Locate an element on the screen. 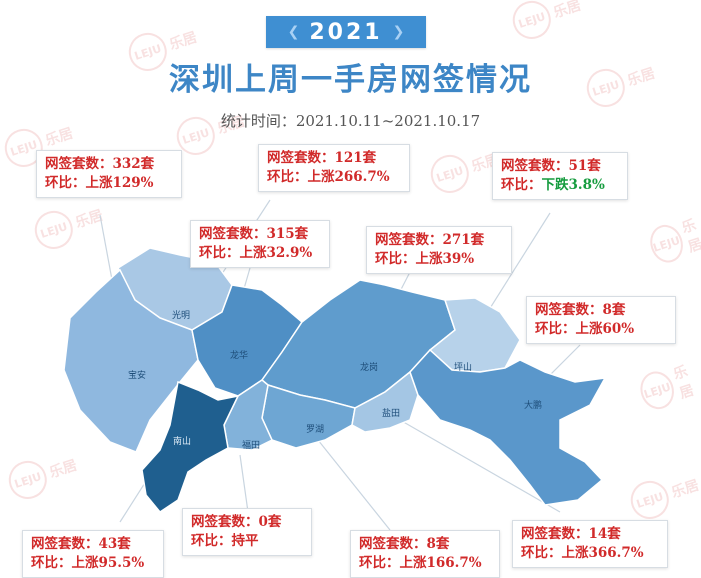 The image size is (701, 578). card-sales: 网签套数：14套 is located at coordinates (571, 534).